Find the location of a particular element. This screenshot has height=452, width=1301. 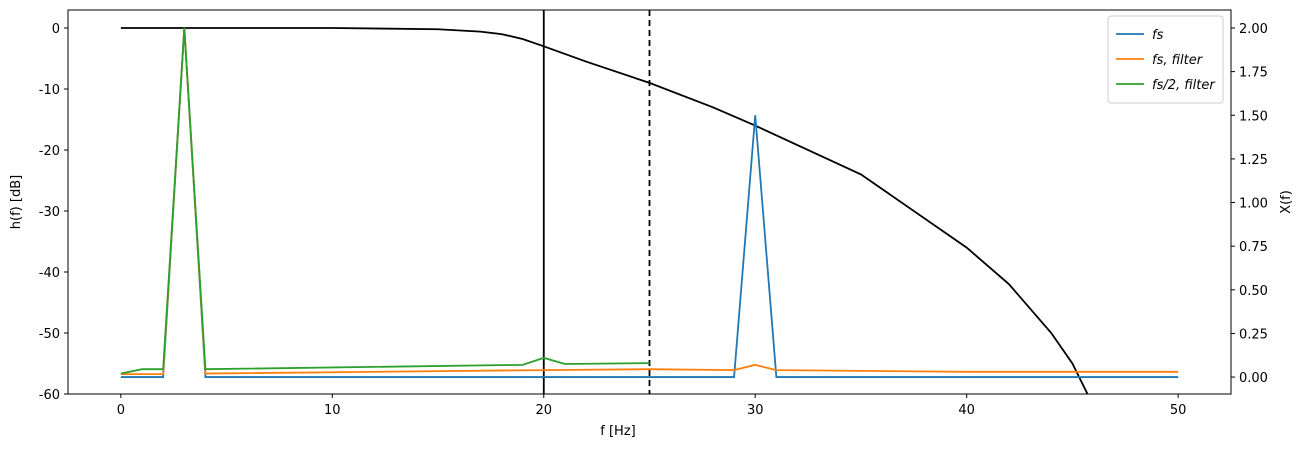

x-tick-label: 30 is located at coordinates (755, 410).